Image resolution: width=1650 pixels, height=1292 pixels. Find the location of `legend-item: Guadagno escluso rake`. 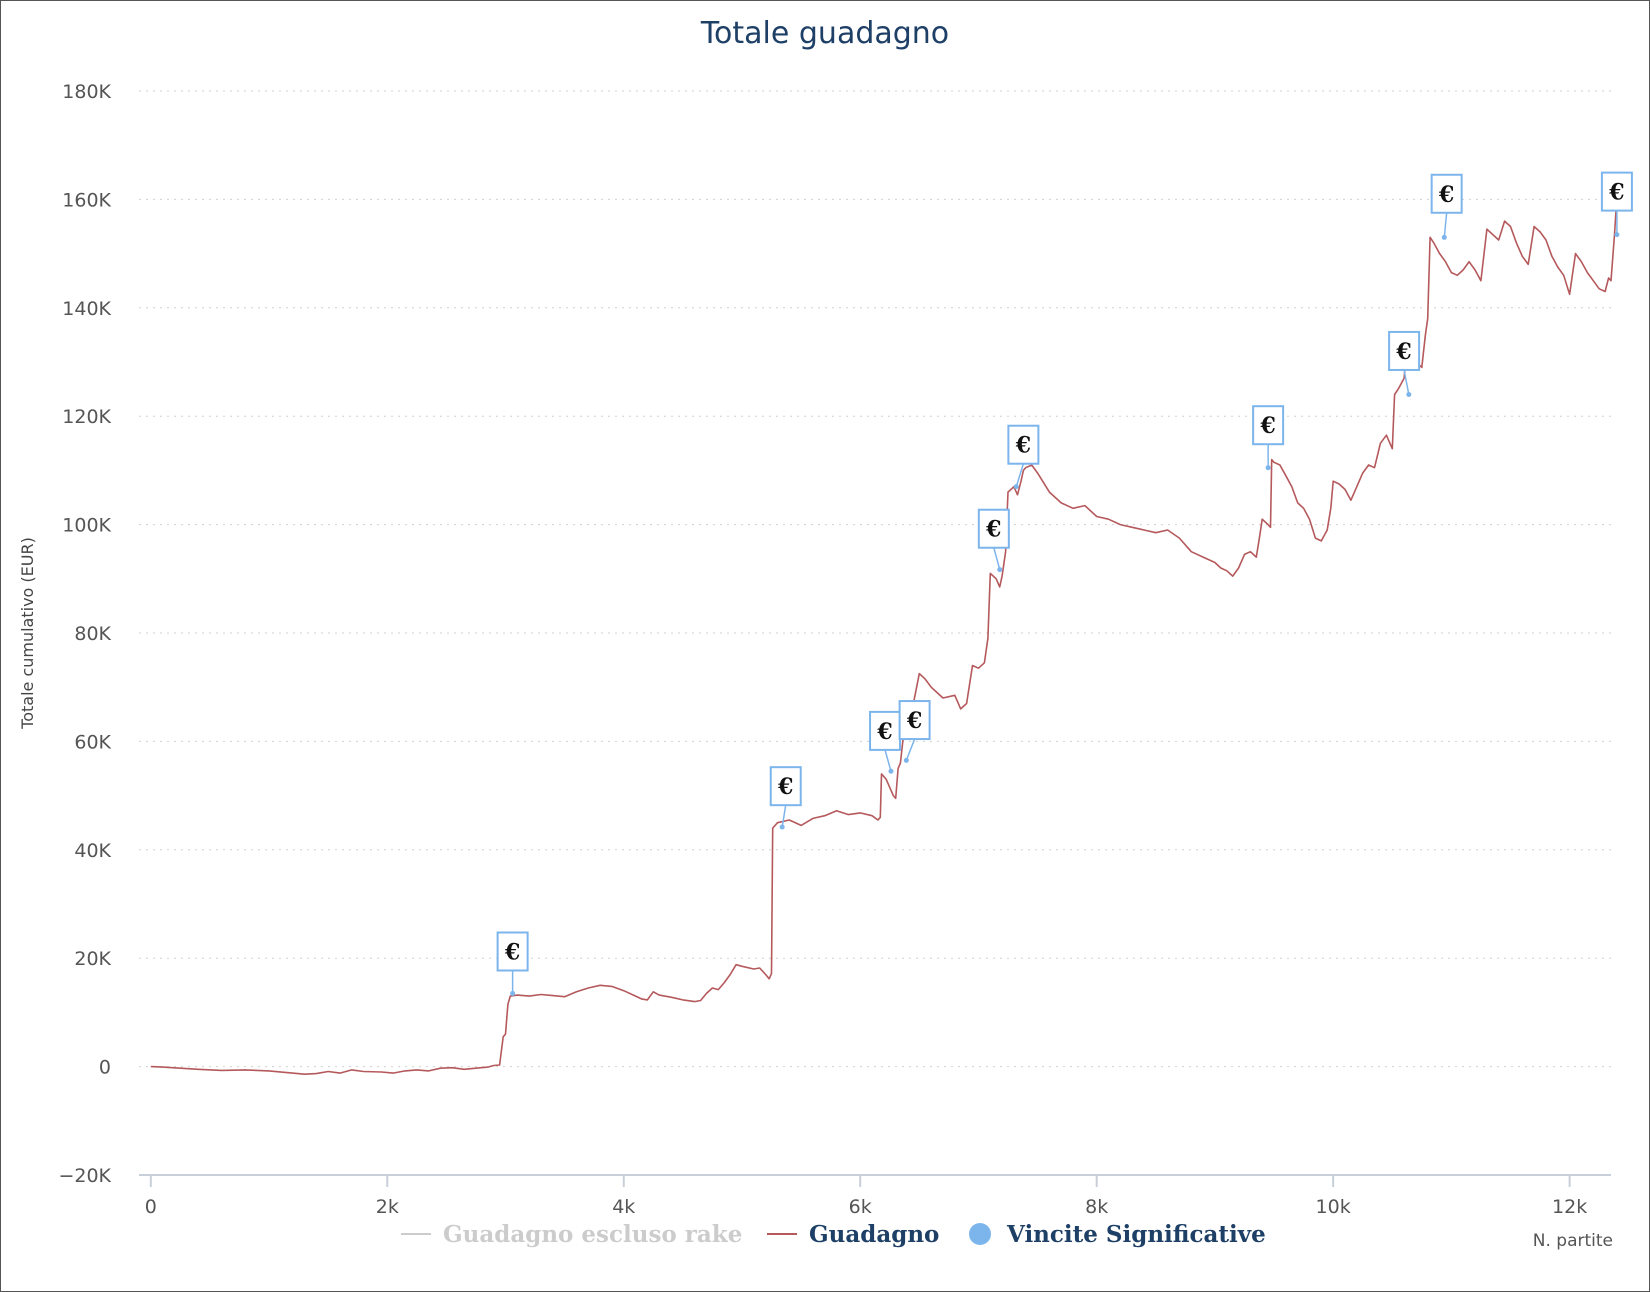

legend-item: Guadagno escluso rake is located at coordinates (571, 1234).